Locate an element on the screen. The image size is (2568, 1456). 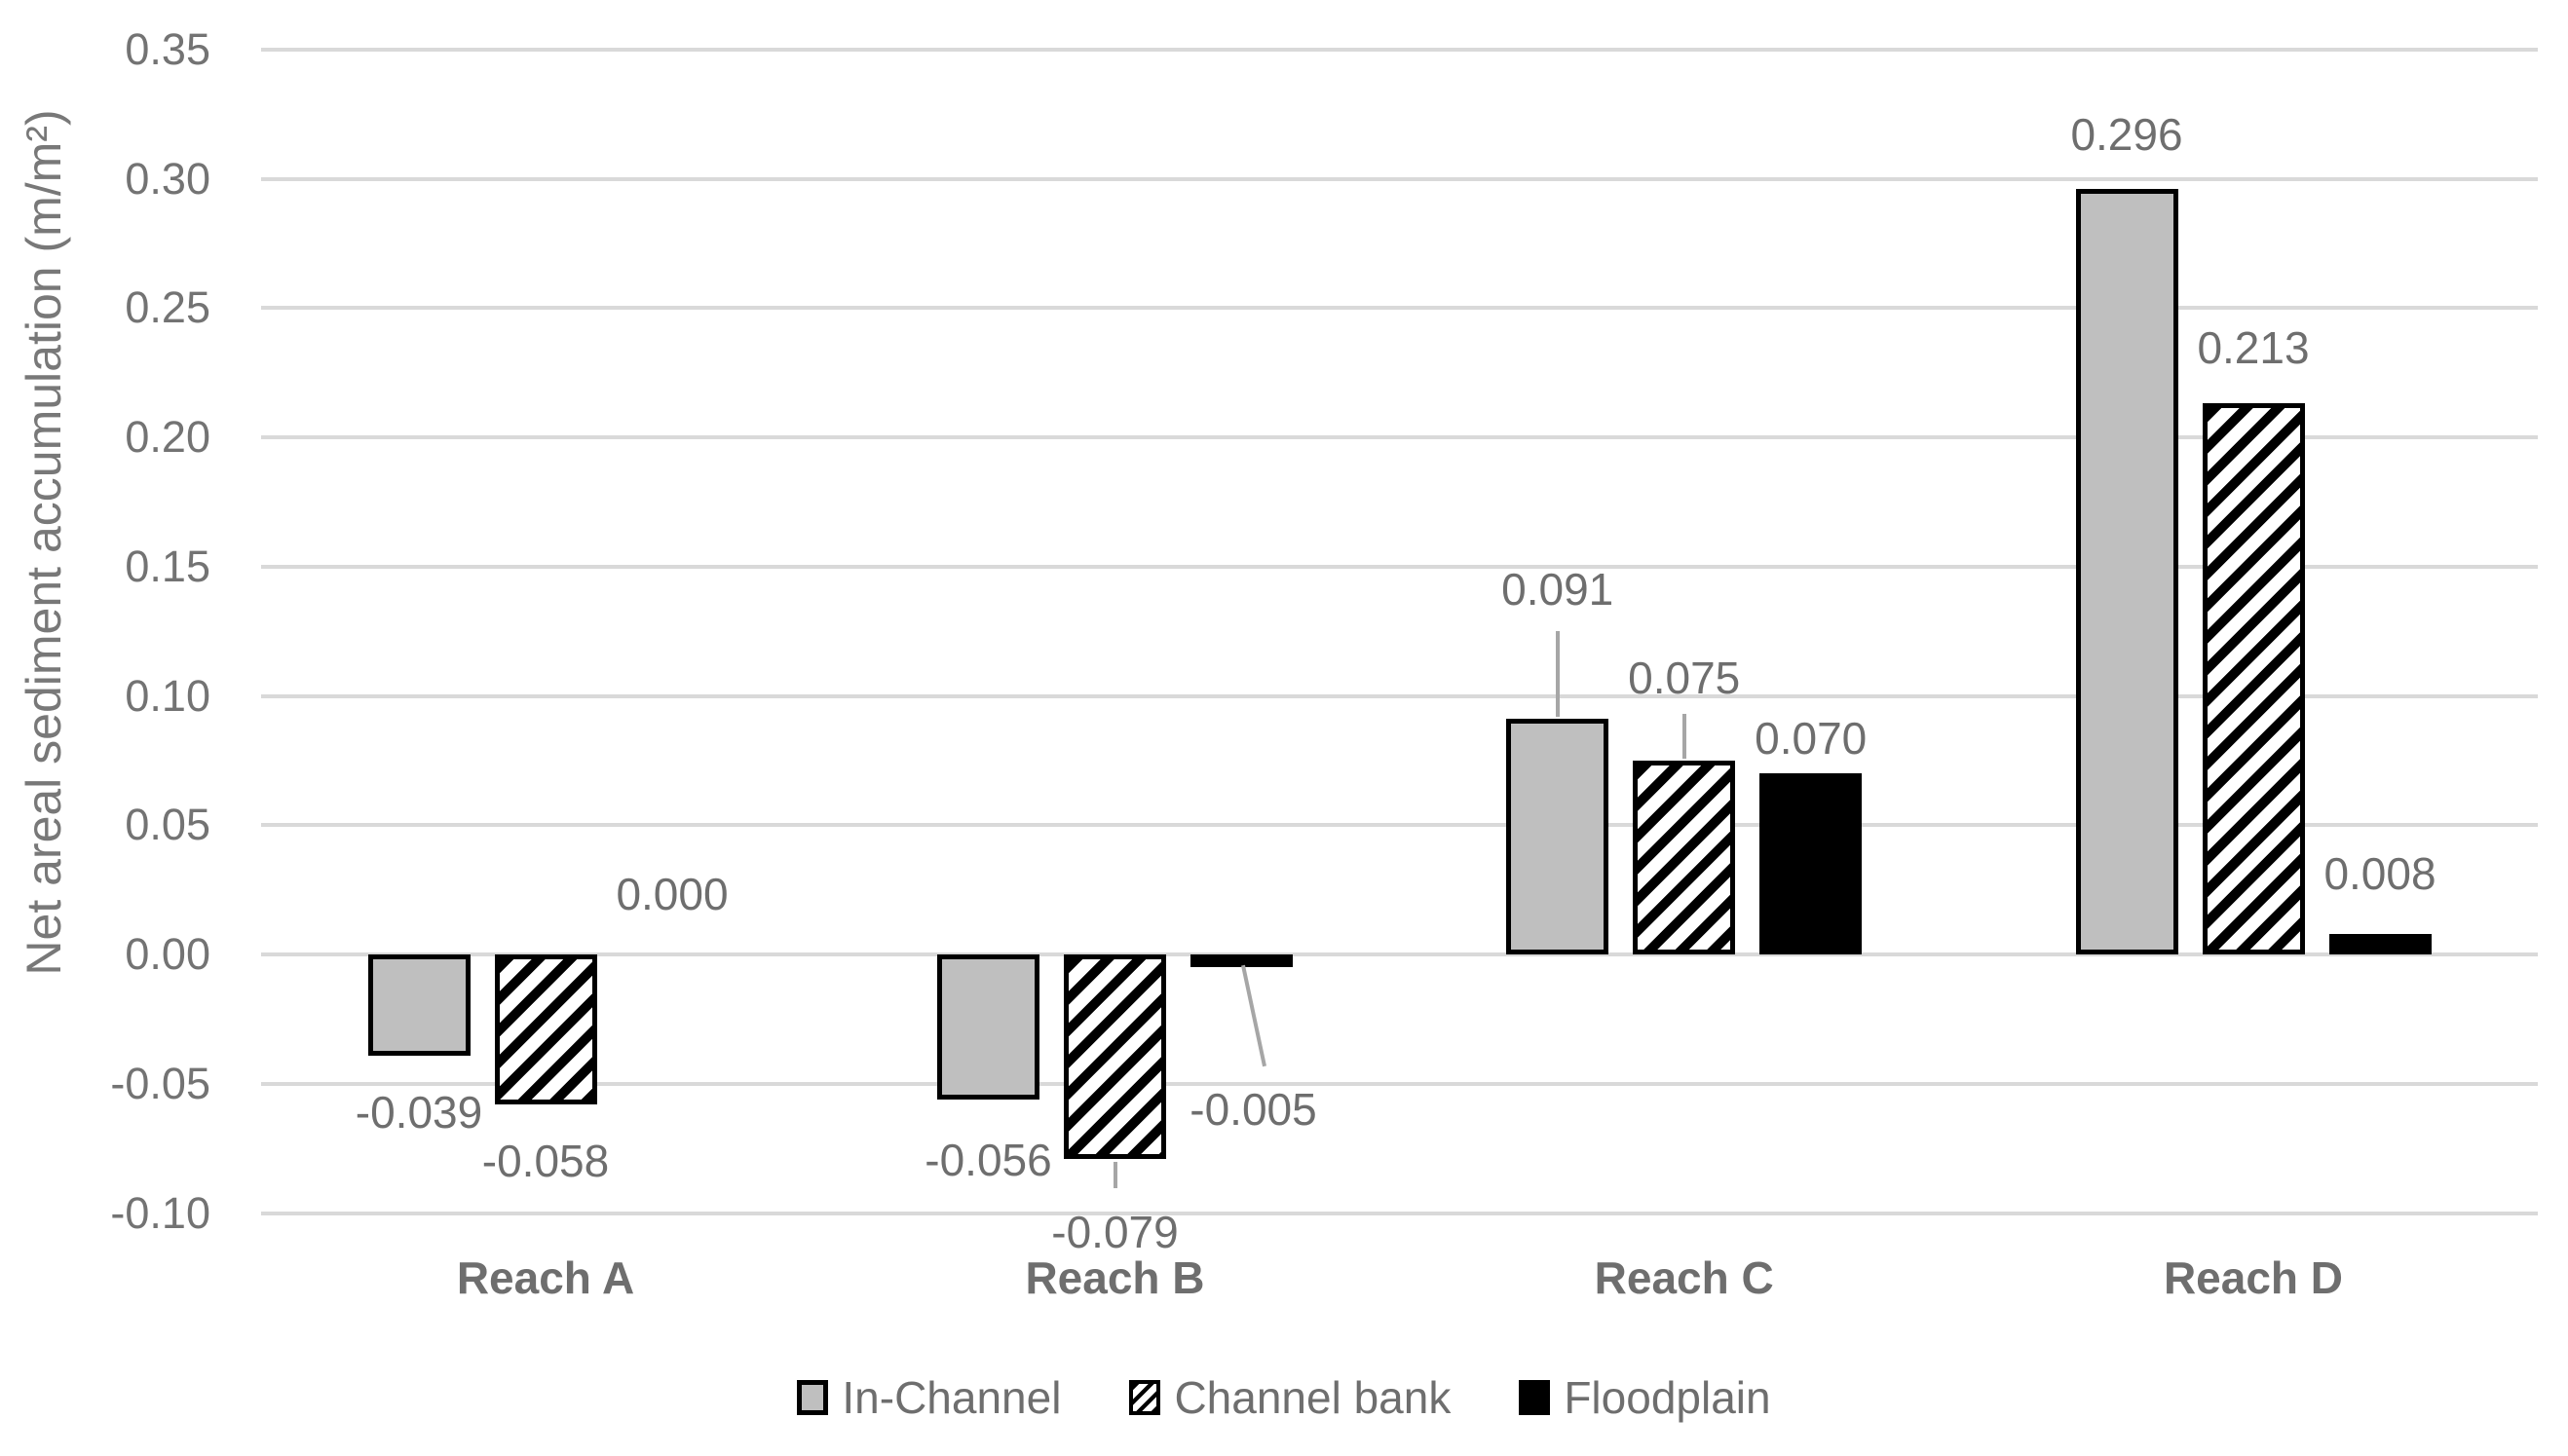
legend-label-floodplain: Floodplain is located at coordinates (1667, 1397).